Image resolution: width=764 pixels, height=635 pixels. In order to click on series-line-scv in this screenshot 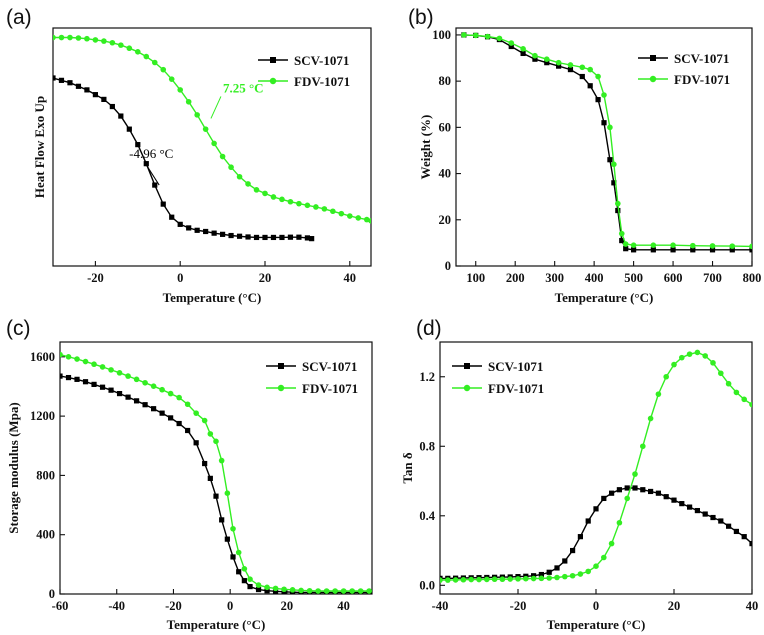, I will do `click(182, 158)`.